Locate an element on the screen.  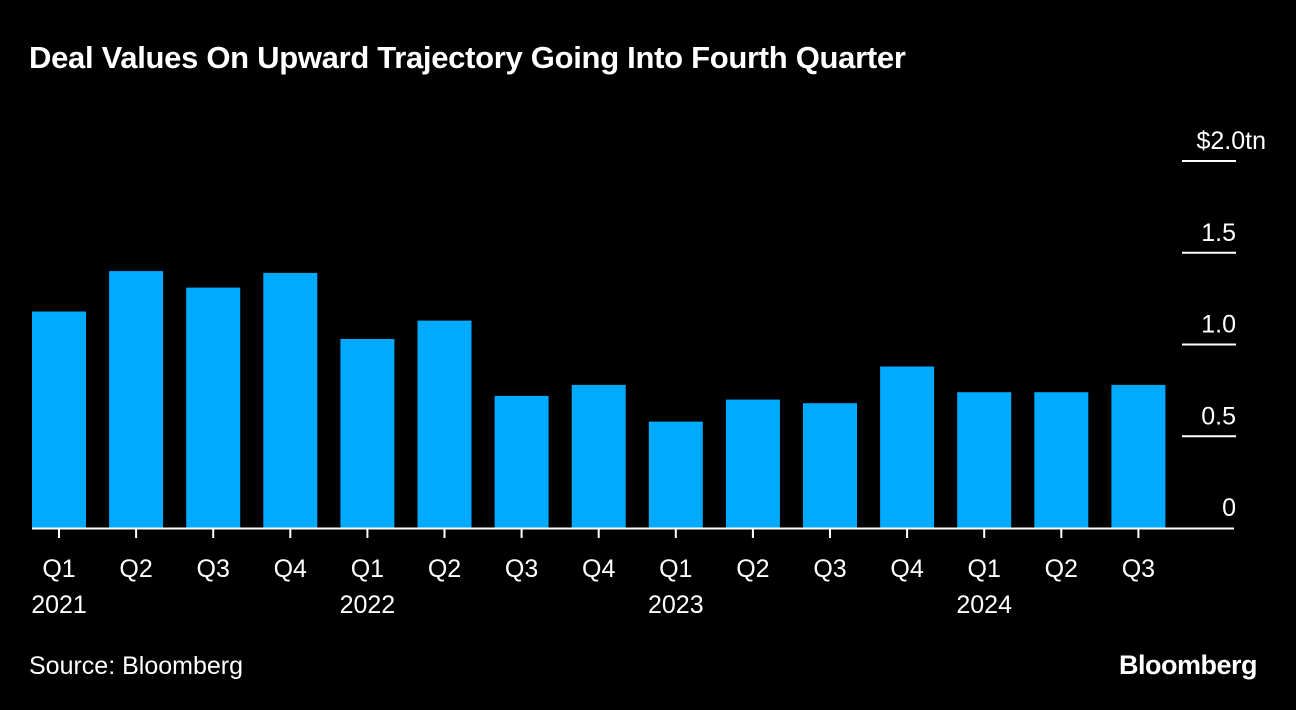
x-tick-label-2: Q3 is located at coordinates (213, 569).